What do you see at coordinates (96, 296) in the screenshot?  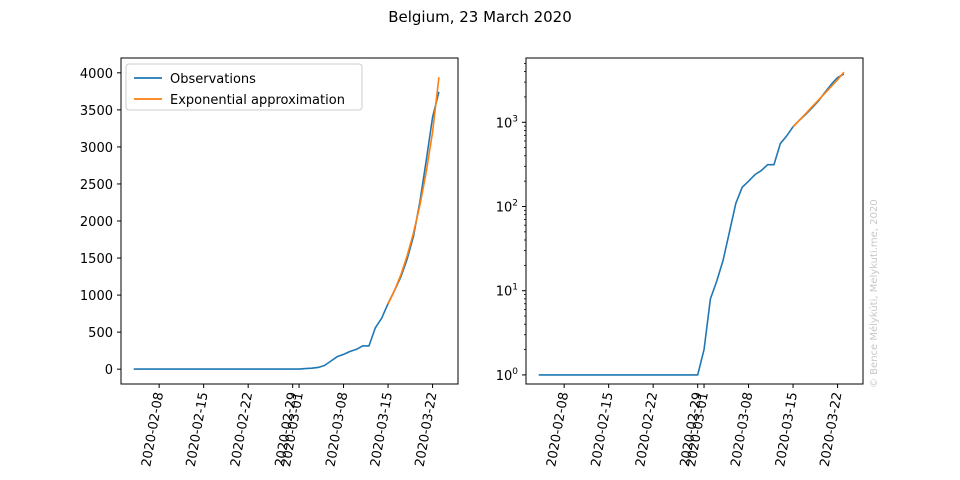 I see `y-tick-label: 1000` at bounding box center [96, 296].